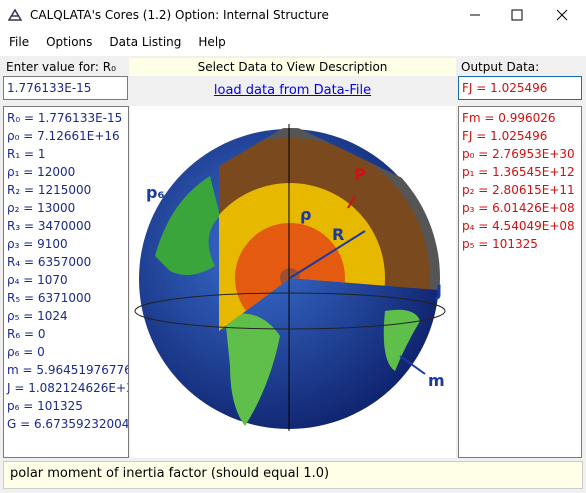 The image size is (586, 493). What do you see at coordinates (68, 388) in the screenshot?
I see `list-item: J = 1.082124626E+3` at bounding box center [68, 388].